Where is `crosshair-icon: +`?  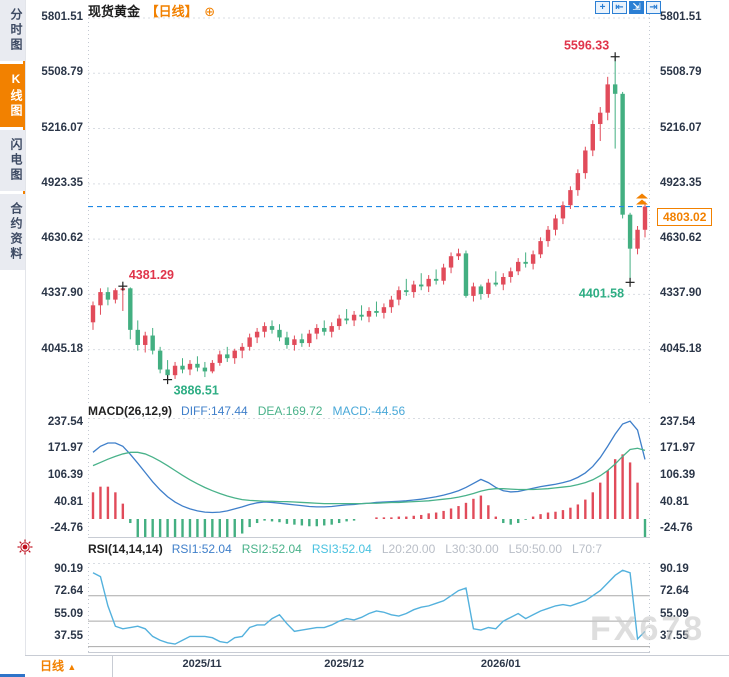 crosshair-icon: + is located at coordinates (602, 7).